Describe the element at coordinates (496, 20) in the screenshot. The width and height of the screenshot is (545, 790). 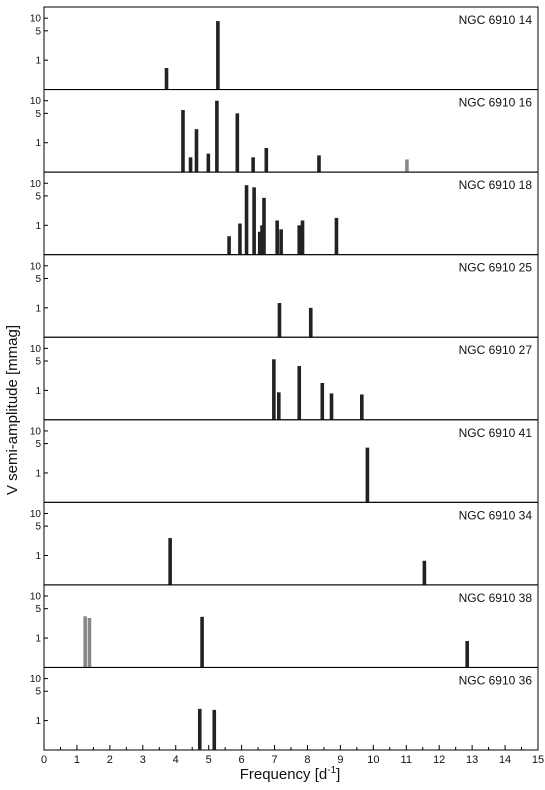
I see `panel-star-label: NGC 6910 14` at that location.